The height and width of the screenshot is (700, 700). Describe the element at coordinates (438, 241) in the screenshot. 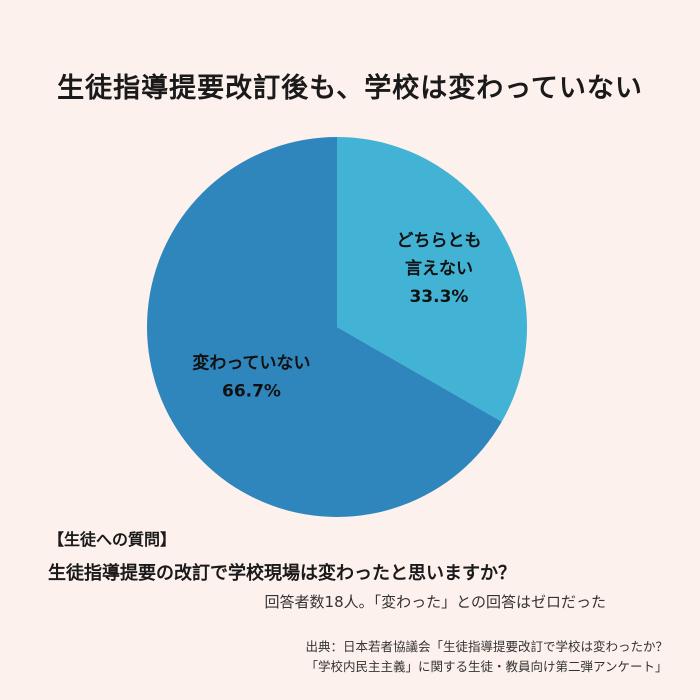

I see `slice-0-category-label: どちらとも` at that location.